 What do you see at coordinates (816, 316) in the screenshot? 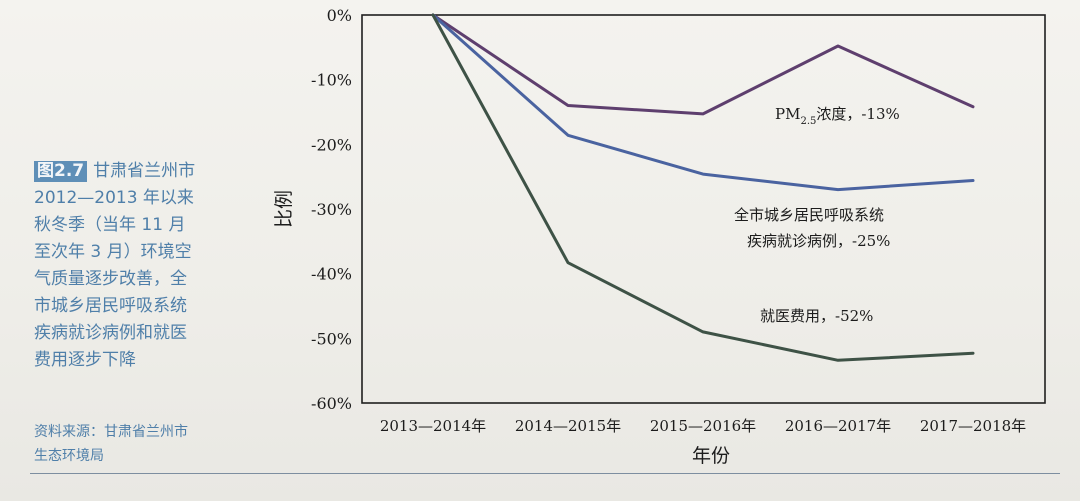
I see `series-label-medical-cost: 就医费用，-52%` at bounding box center [816, 316].